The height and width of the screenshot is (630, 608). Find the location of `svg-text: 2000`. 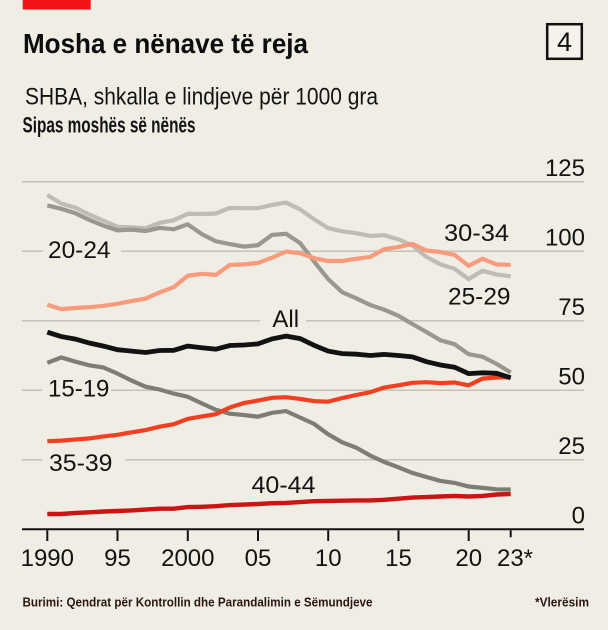

svg-text: 2000 is located at coordinates (187, 558).